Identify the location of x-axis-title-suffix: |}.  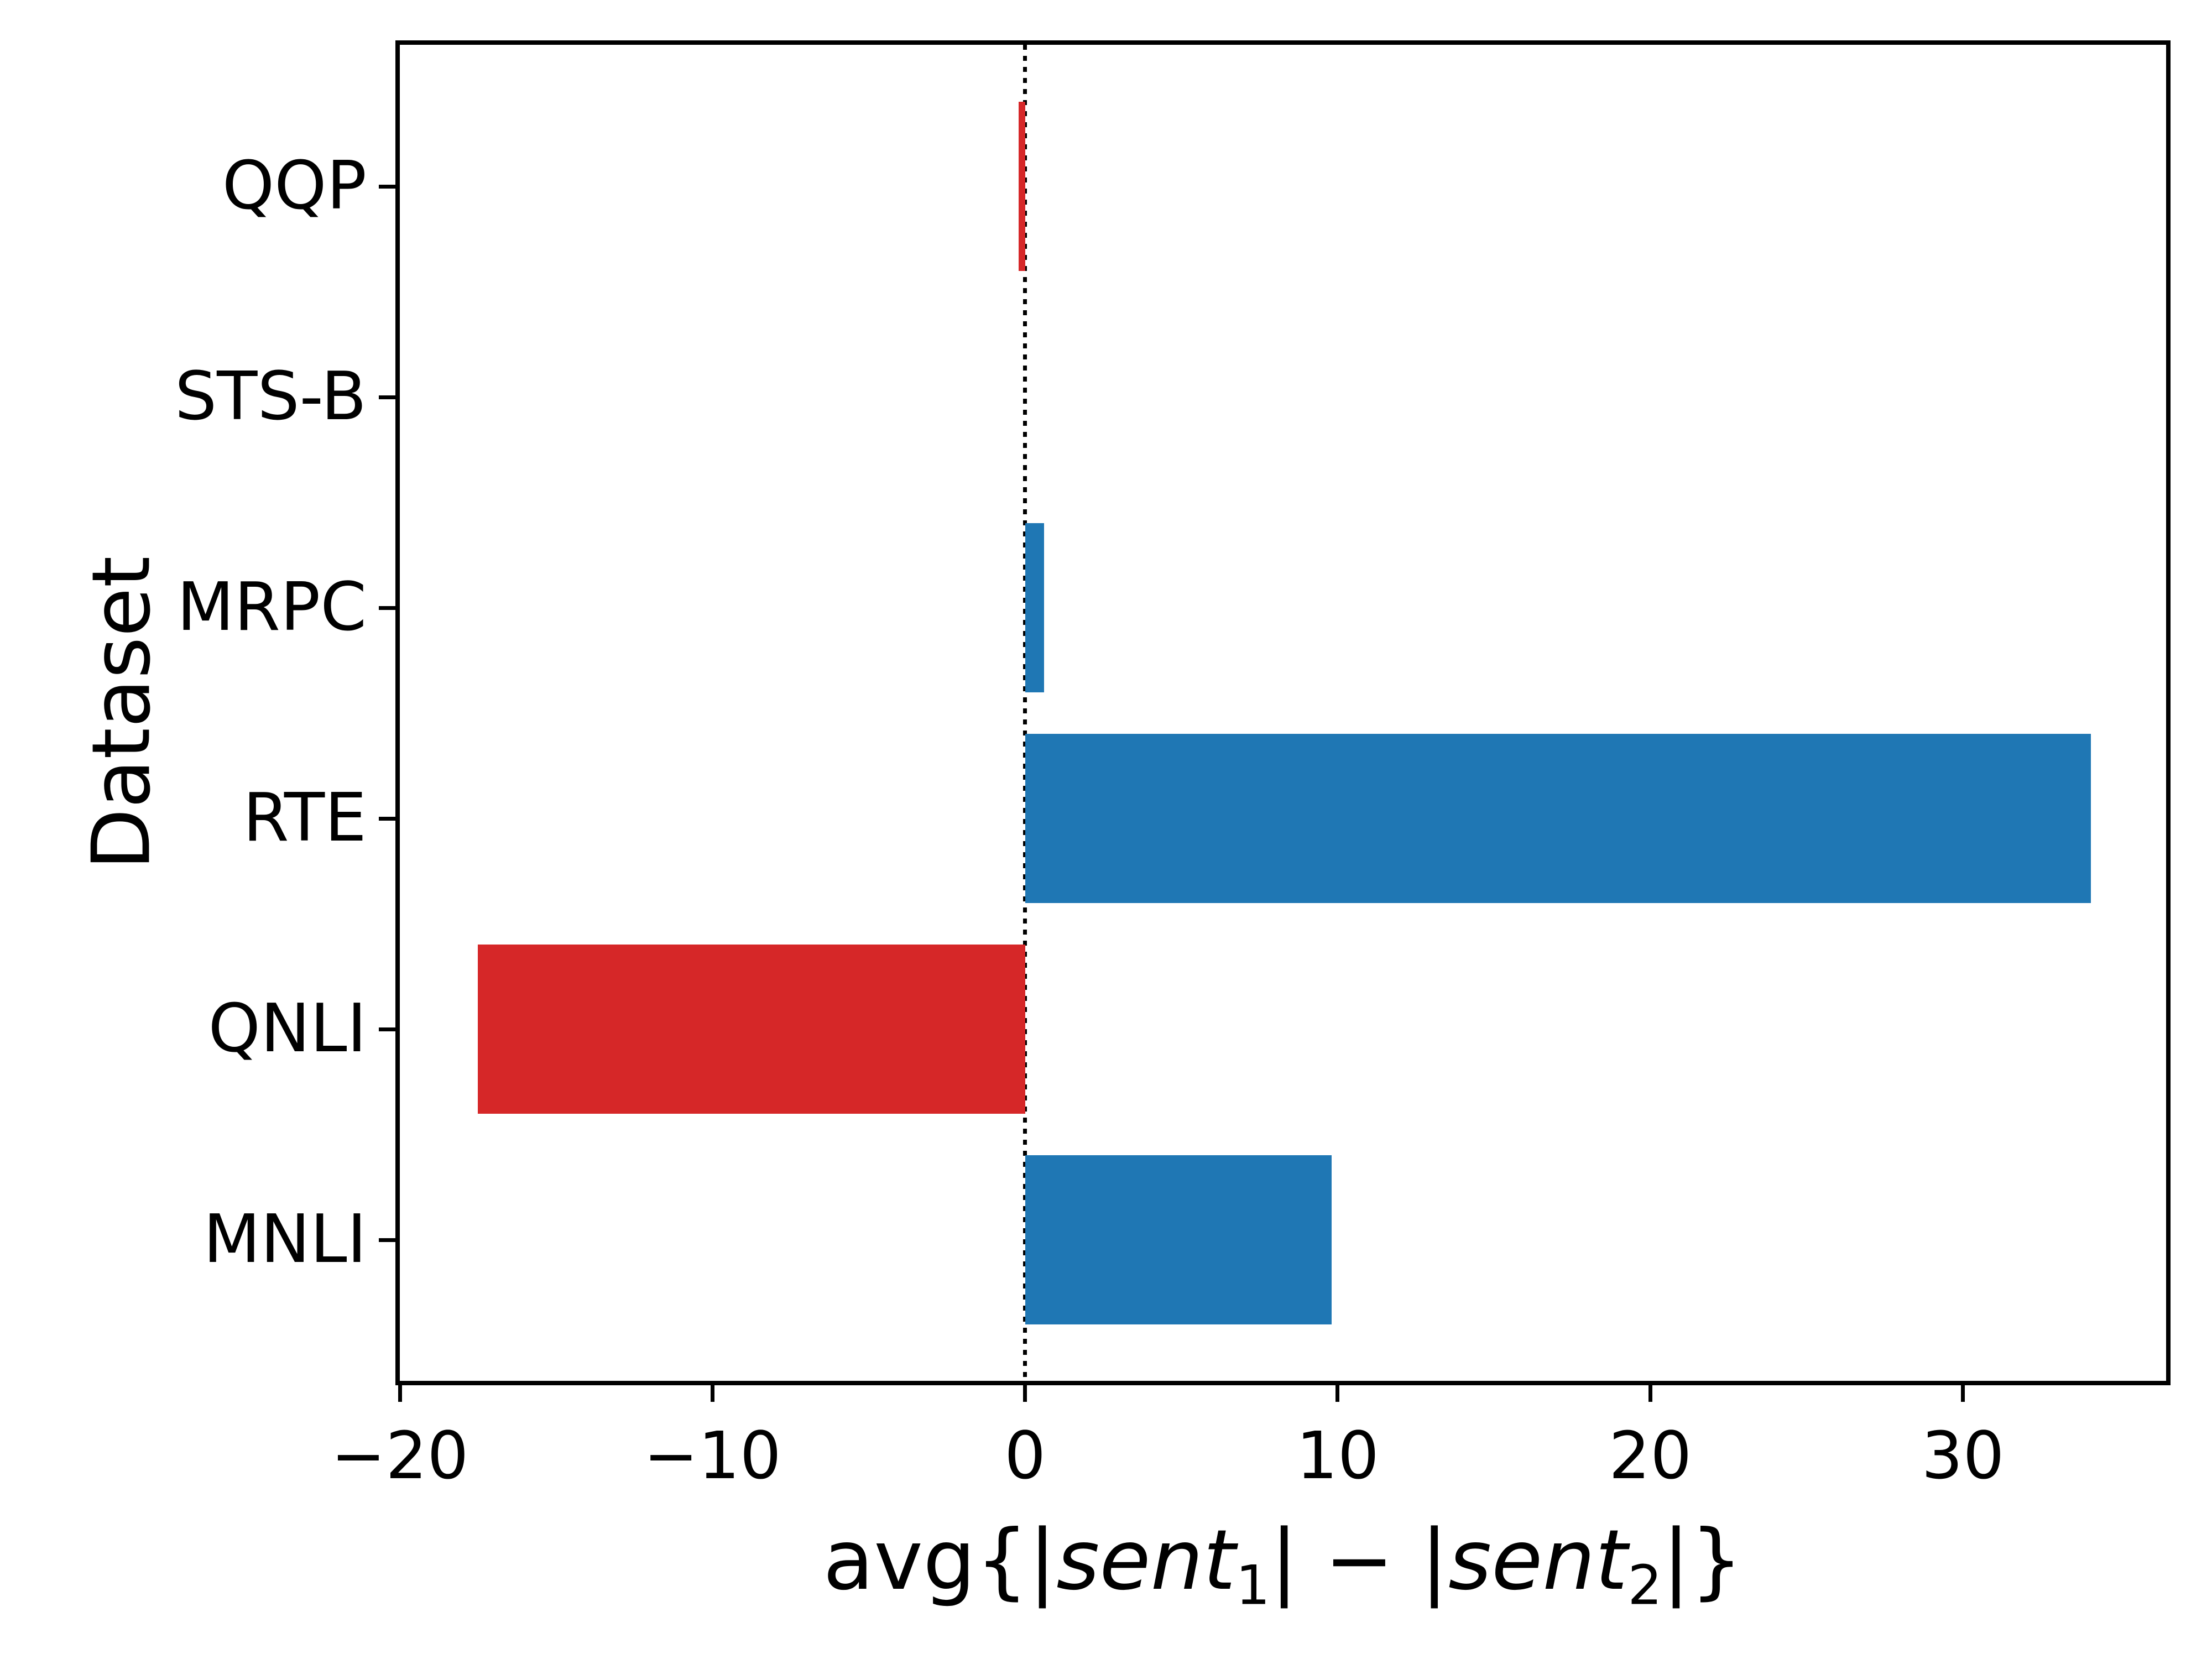
(1703, 1561).